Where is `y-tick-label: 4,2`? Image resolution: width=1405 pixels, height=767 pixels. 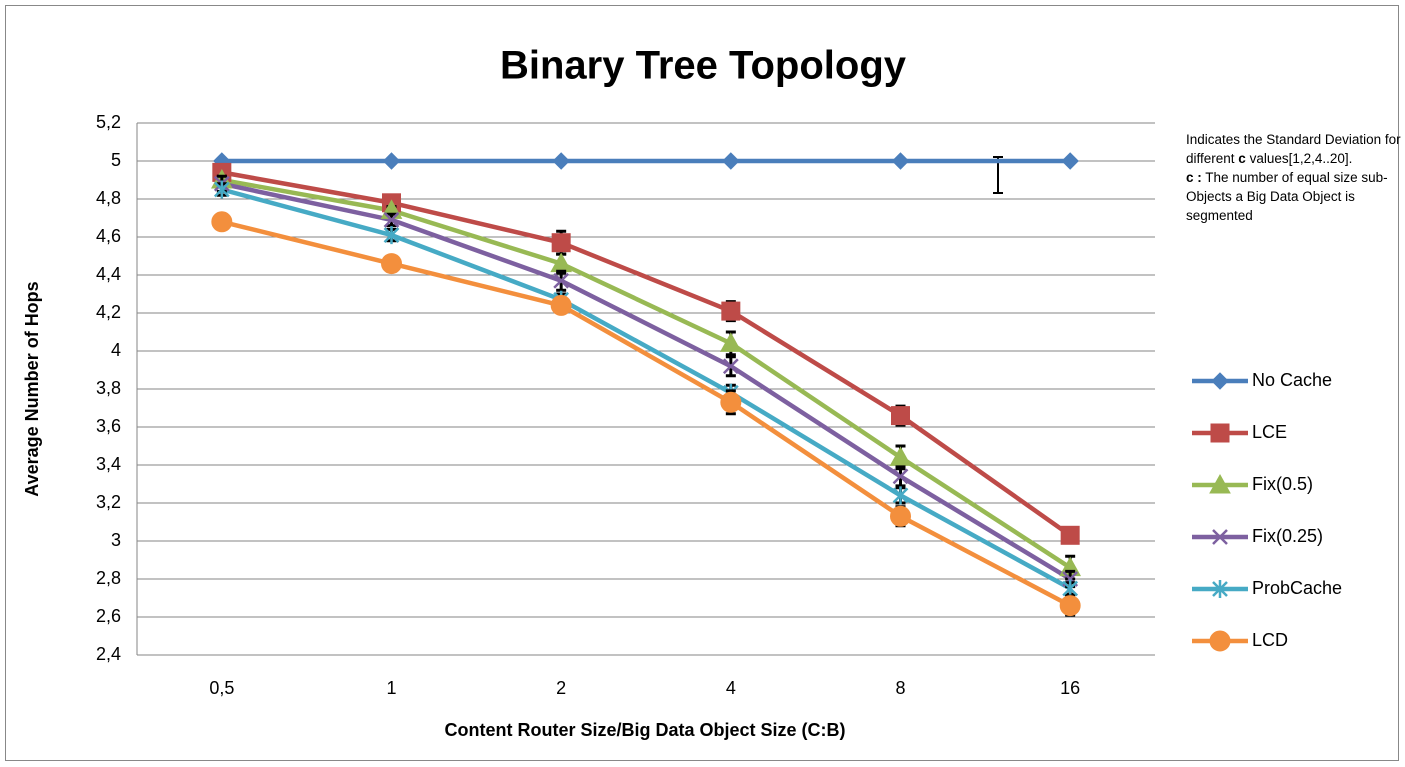
y-tick-label: 4,2 is located at coordinates (108, 312).